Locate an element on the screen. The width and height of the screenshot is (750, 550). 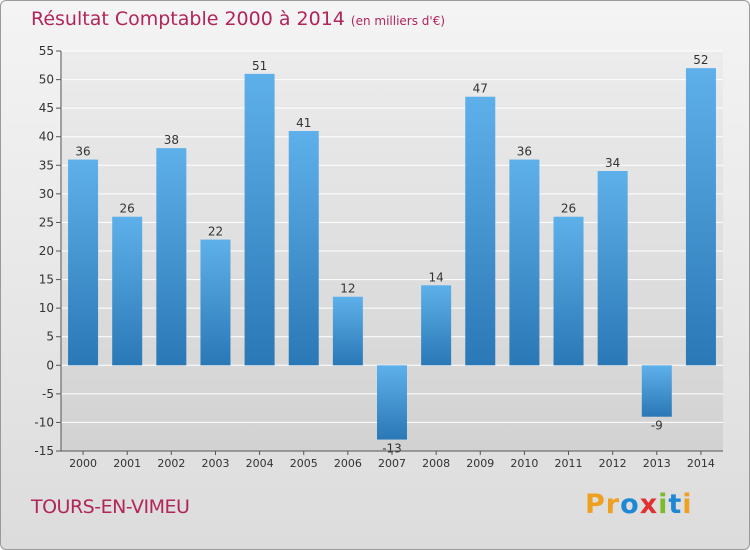
data-label-2010: 36 is located at coordinates (524, 152).